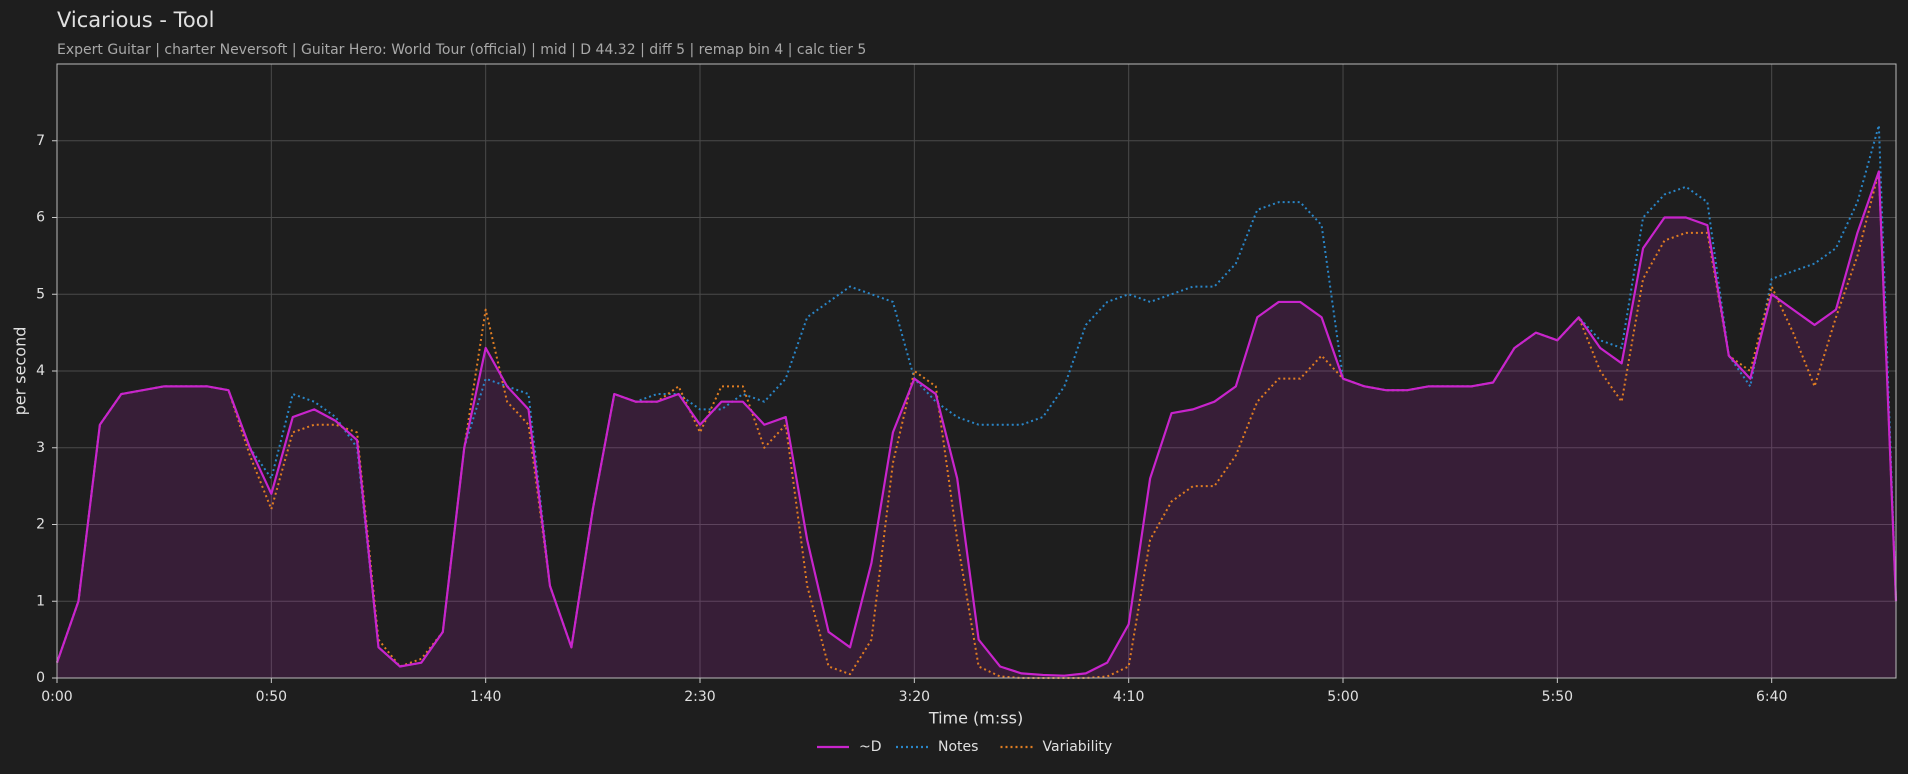 The image size is (1908, 774). Describe the element at coordinates (40, 678) in the screenshot. I see `y-tick-label: 0` at that location.